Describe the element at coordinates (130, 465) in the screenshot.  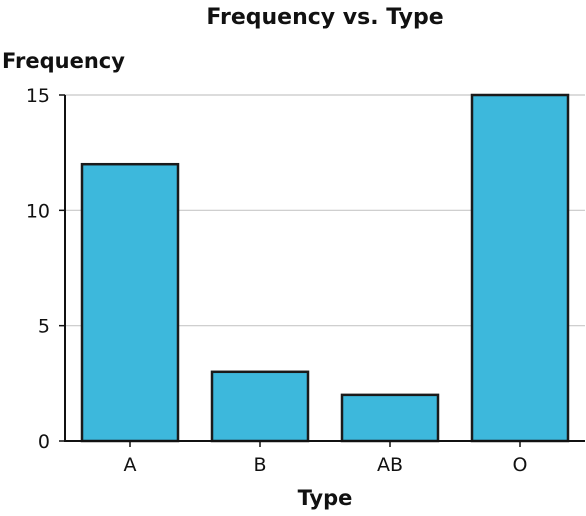
I see `x-tick-label-a: A` at that location.